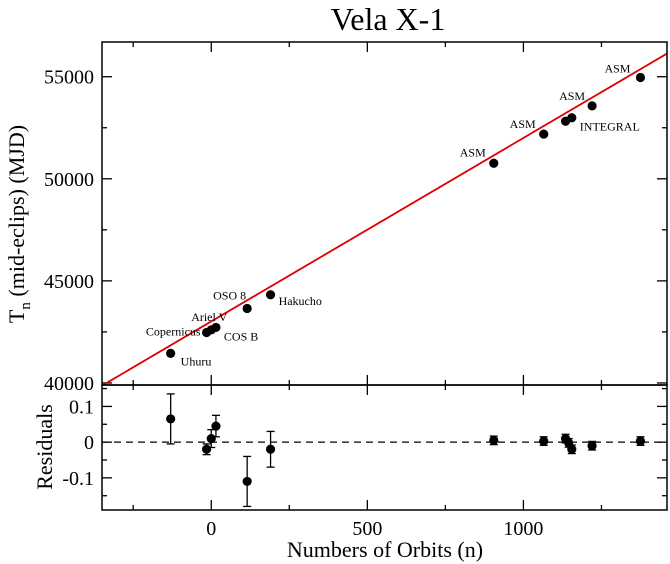 The width and height of the screenshot is (670, 564). Describe the element at coordinates (16, 316) in the screenshot. I see `y-label-main: T` at that location.